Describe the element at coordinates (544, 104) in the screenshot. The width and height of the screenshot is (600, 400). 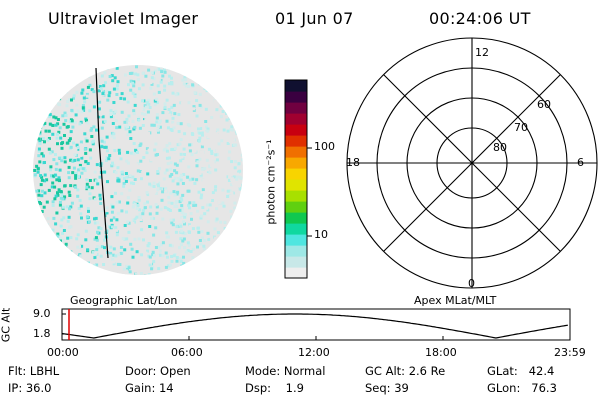
I see `mlat-label-60: 60` at that location.